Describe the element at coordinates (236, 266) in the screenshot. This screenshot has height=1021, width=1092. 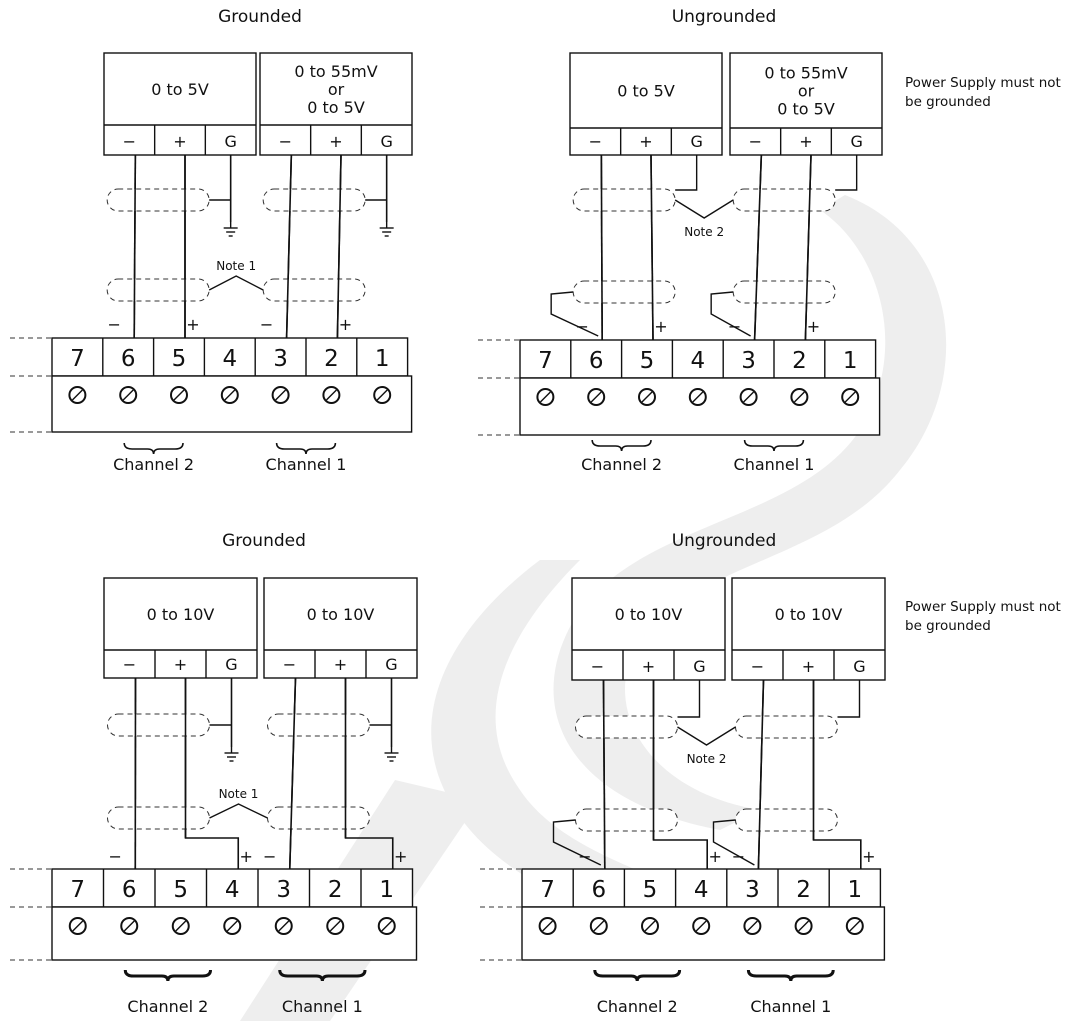
I see `note-label: Note 1` at that location.